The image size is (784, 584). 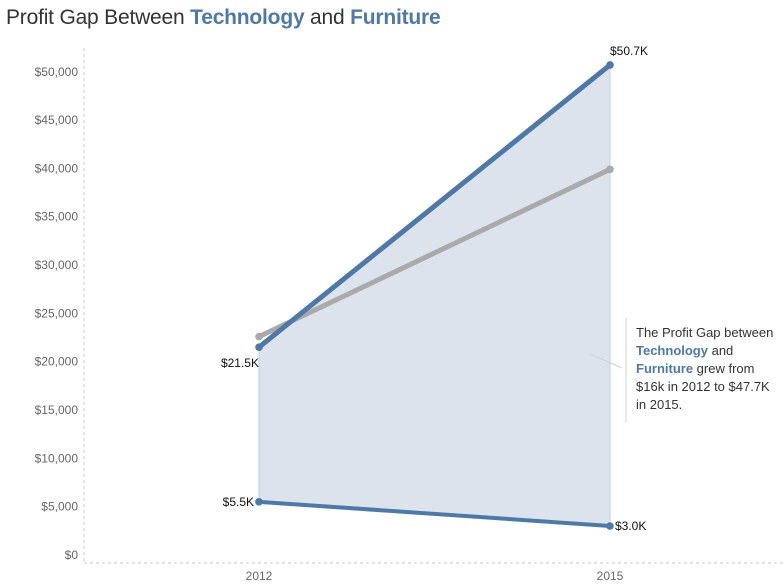 What do you see at coordinates (240, 363) in the screenshot?
I see `technology-2012-label: $21.5K` at bounding box center [240, 363].